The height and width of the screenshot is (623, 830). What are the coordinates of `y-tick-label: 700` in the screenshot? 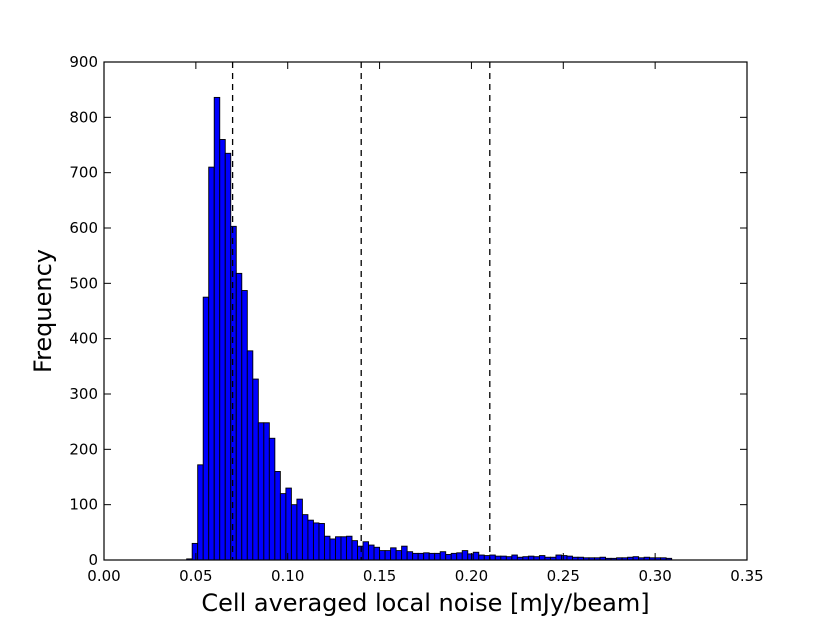 It's located at (83, 173).